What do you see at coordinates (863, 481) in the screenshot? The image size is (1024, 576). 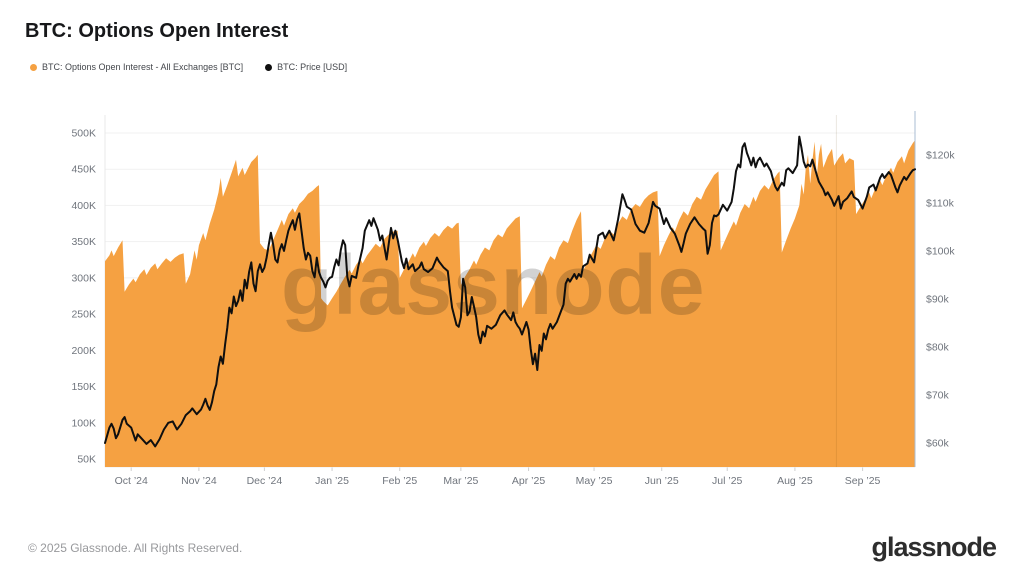 I see `x-axis-tick-label: Sep ’25` at bounding box center [863, 481].